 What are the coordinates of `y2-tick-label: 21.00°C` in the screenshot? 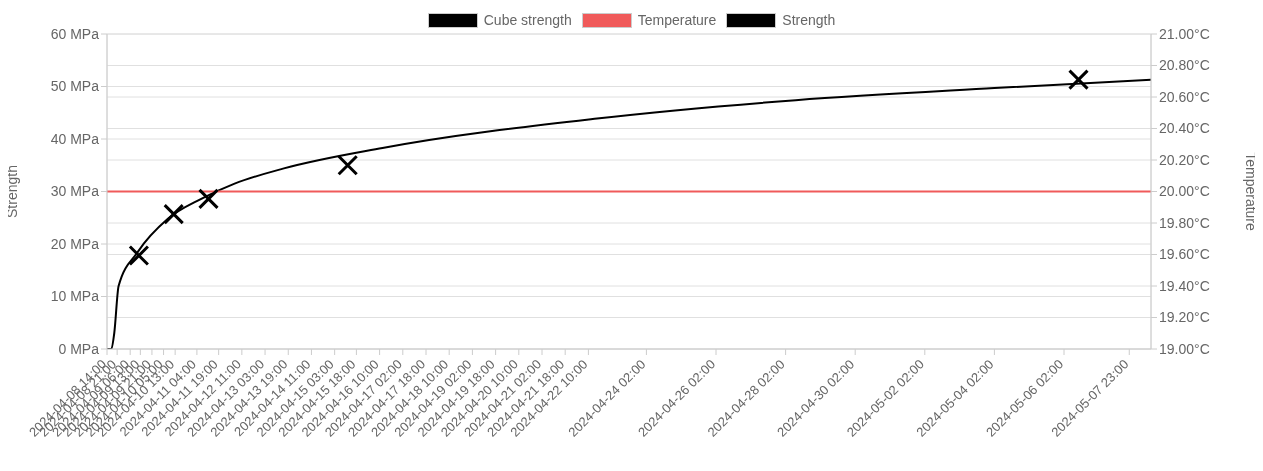 It's located at (1184, 33).